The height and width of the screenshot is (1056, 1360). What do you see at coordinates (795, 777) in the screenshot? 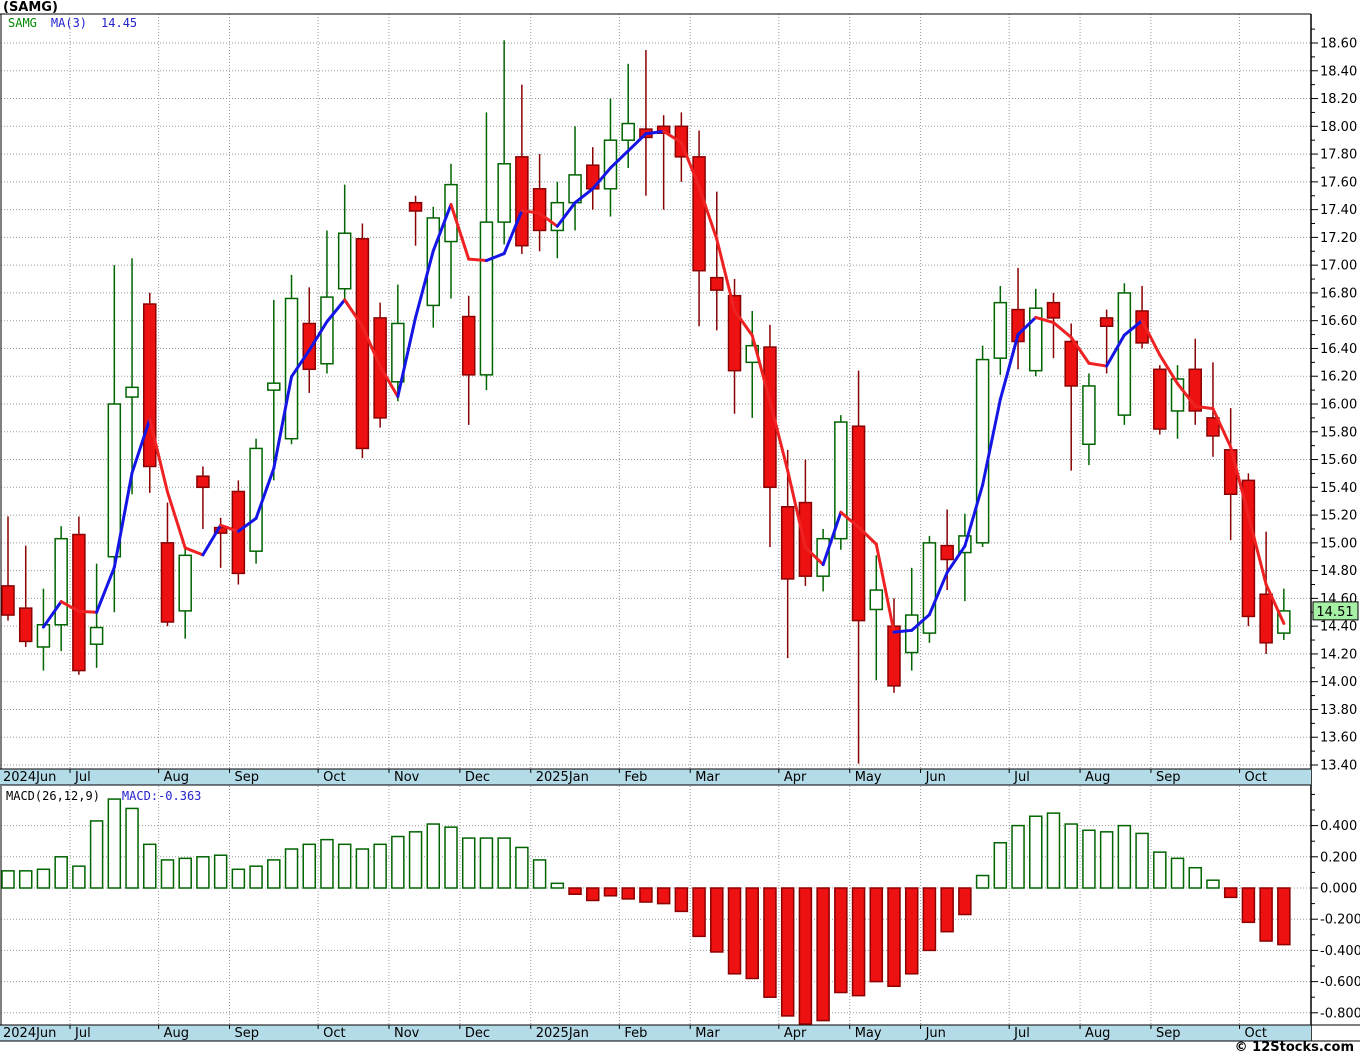
I see `month-label: Apr` at bounding box center [795, 777].